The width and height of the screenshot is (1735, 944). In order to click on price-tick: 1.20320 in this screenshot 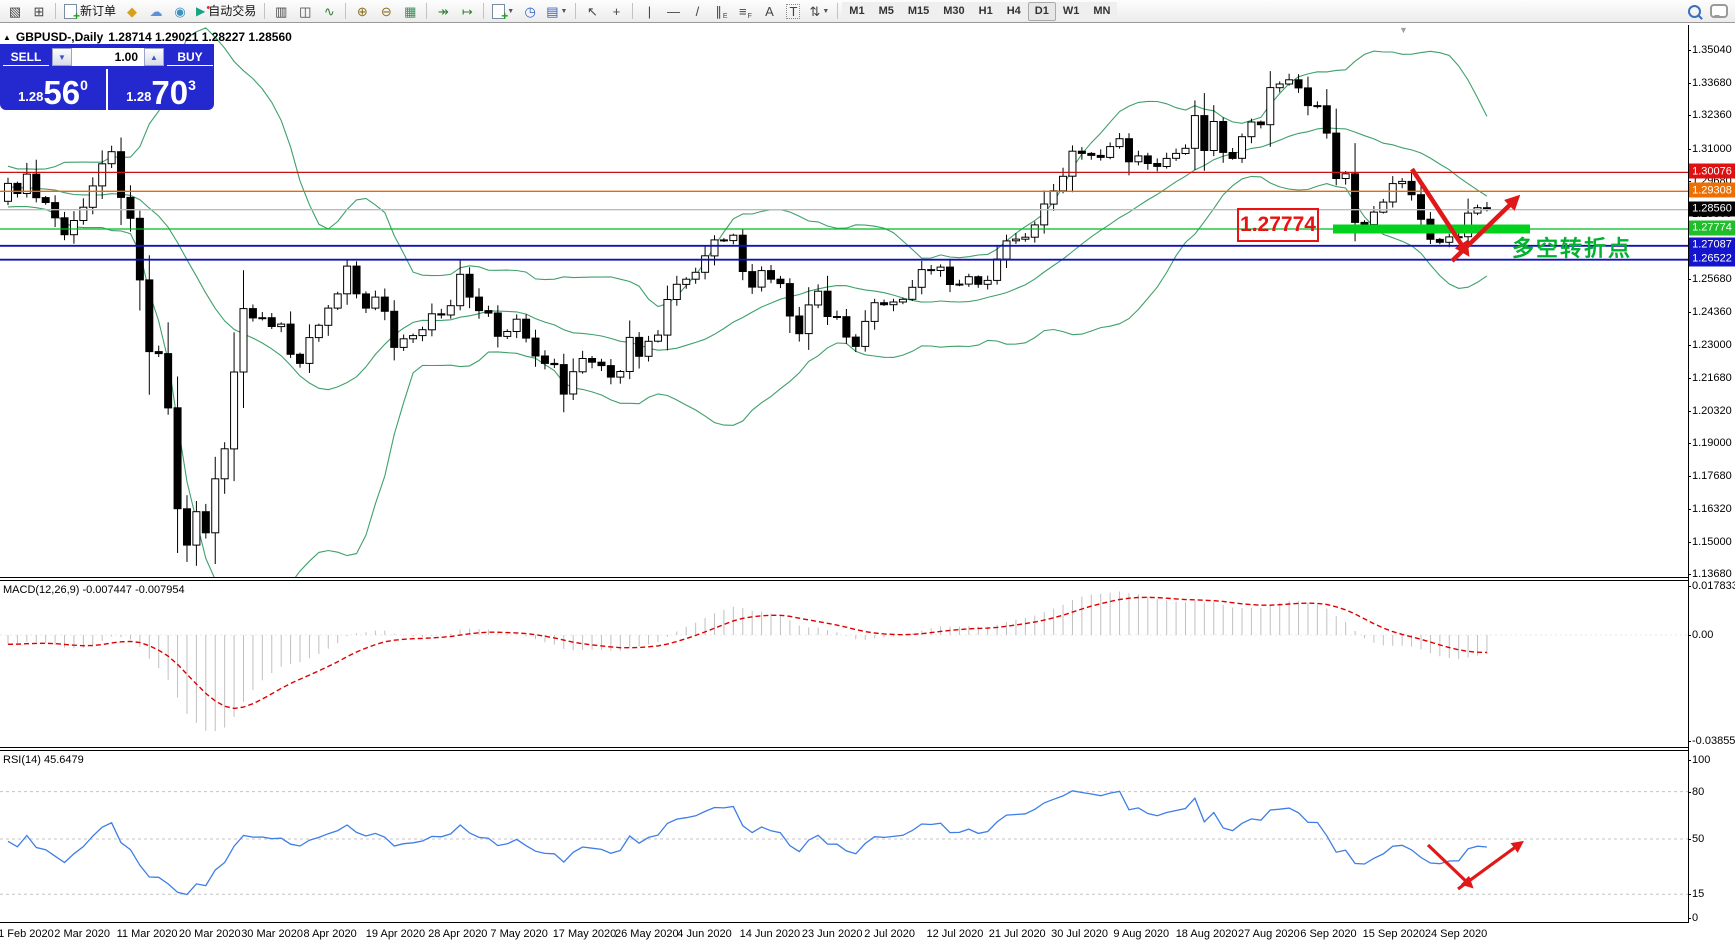, I will do `click(1710, 411)`.